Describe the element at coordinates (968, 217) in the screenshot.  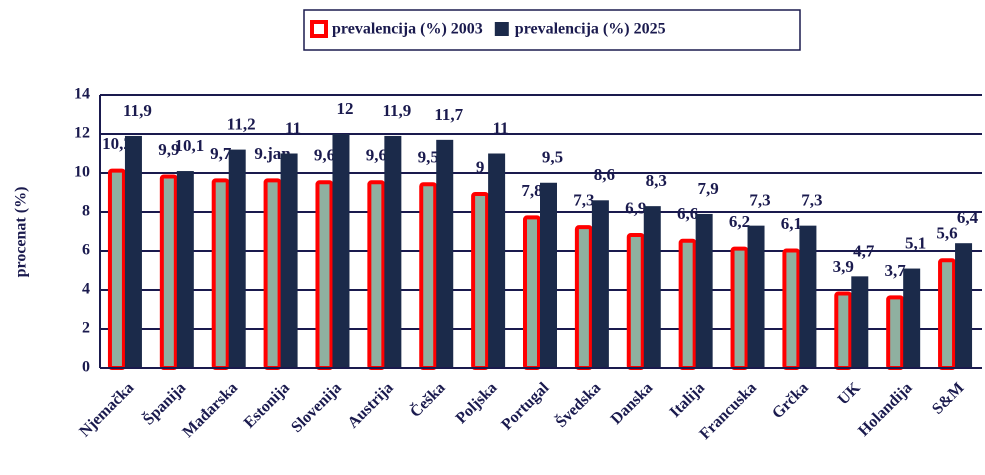
I see `value-label: 6,4` at that location.